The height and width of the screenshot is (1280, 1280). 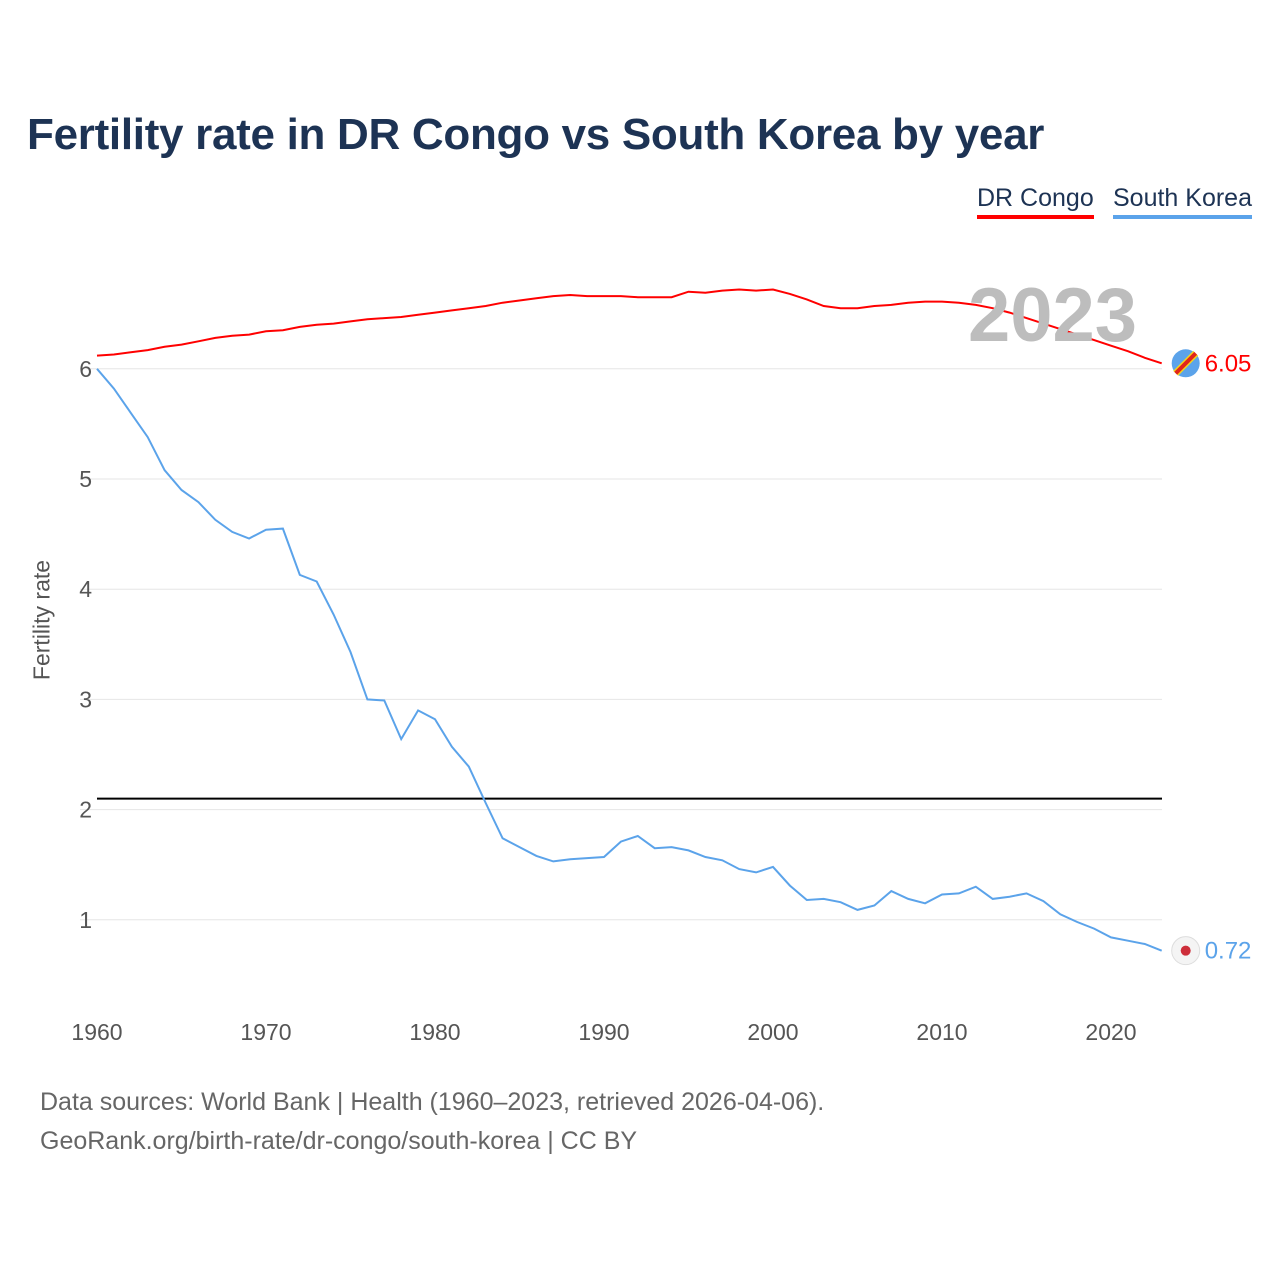 I want to click on y-axis-label: Fertility rate, so click(x=41, y=620).